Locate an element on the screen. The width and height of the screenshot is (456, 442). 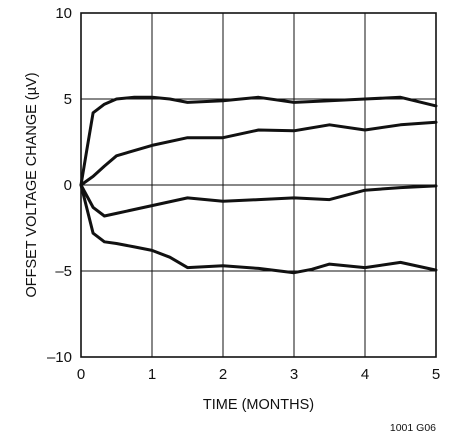
y-tick-label: 5 is located at coordinates (68, 99).